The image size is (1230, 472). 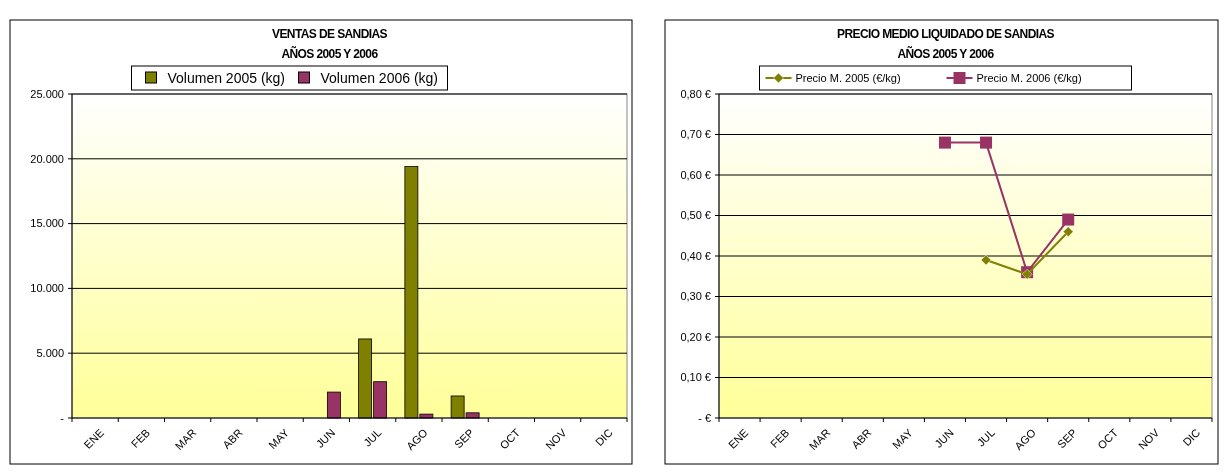 I want to click on y-tick-label: 0,70 €, so click(x=695, y=134).